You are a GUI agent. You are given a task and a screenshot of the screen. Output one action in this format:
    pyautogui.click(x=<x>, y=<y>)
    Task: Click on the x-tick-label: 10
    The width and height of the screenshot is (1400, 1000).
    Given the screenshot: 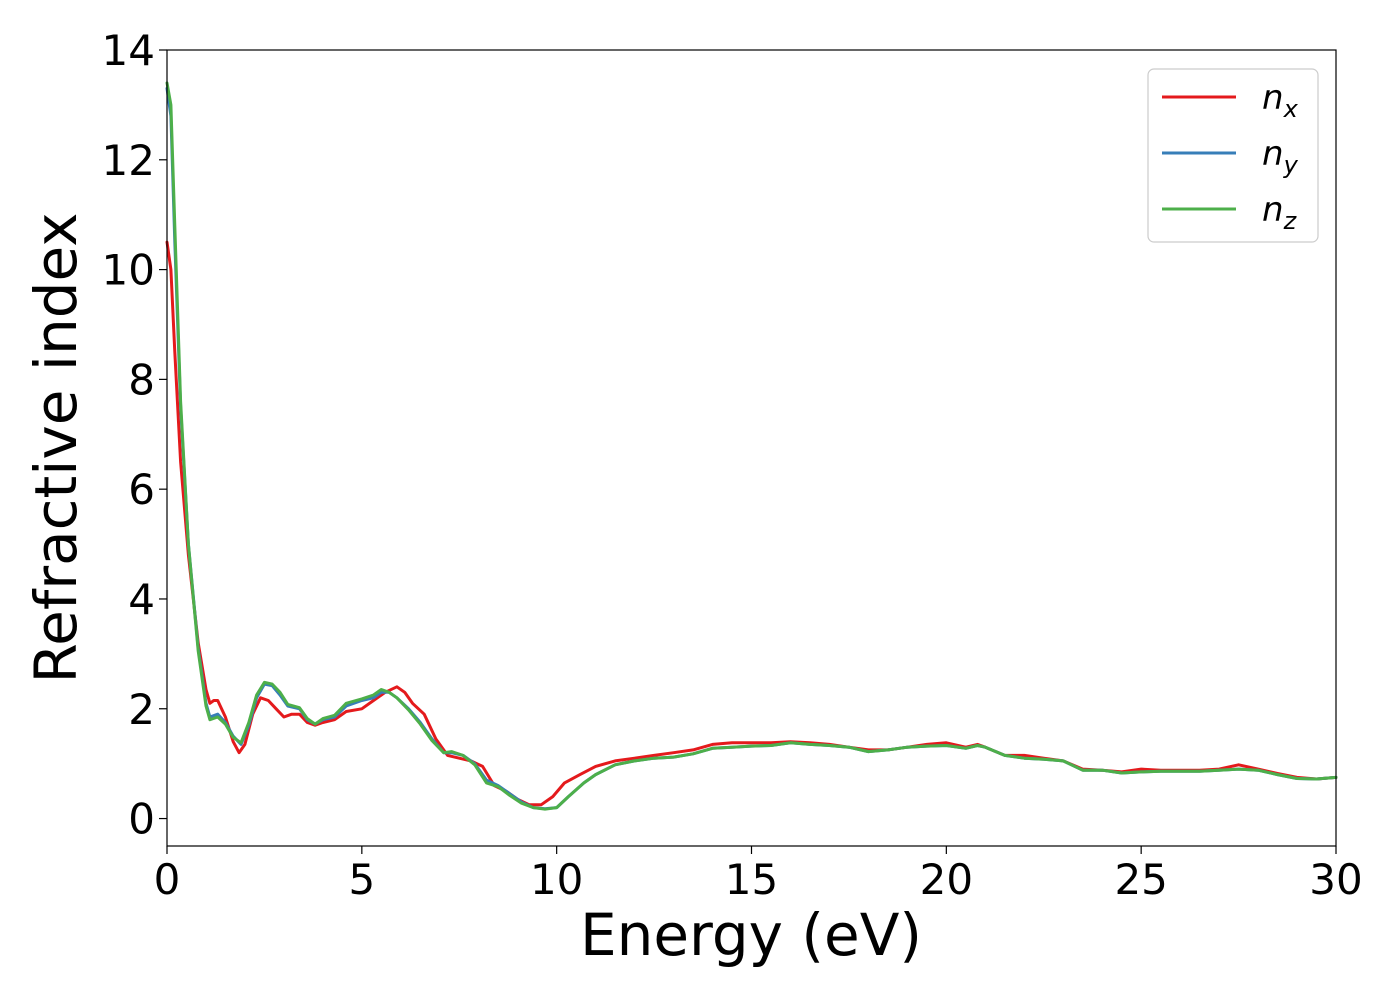 What is the action you would take?
    pyautogui.click(x=556, y=879)
    